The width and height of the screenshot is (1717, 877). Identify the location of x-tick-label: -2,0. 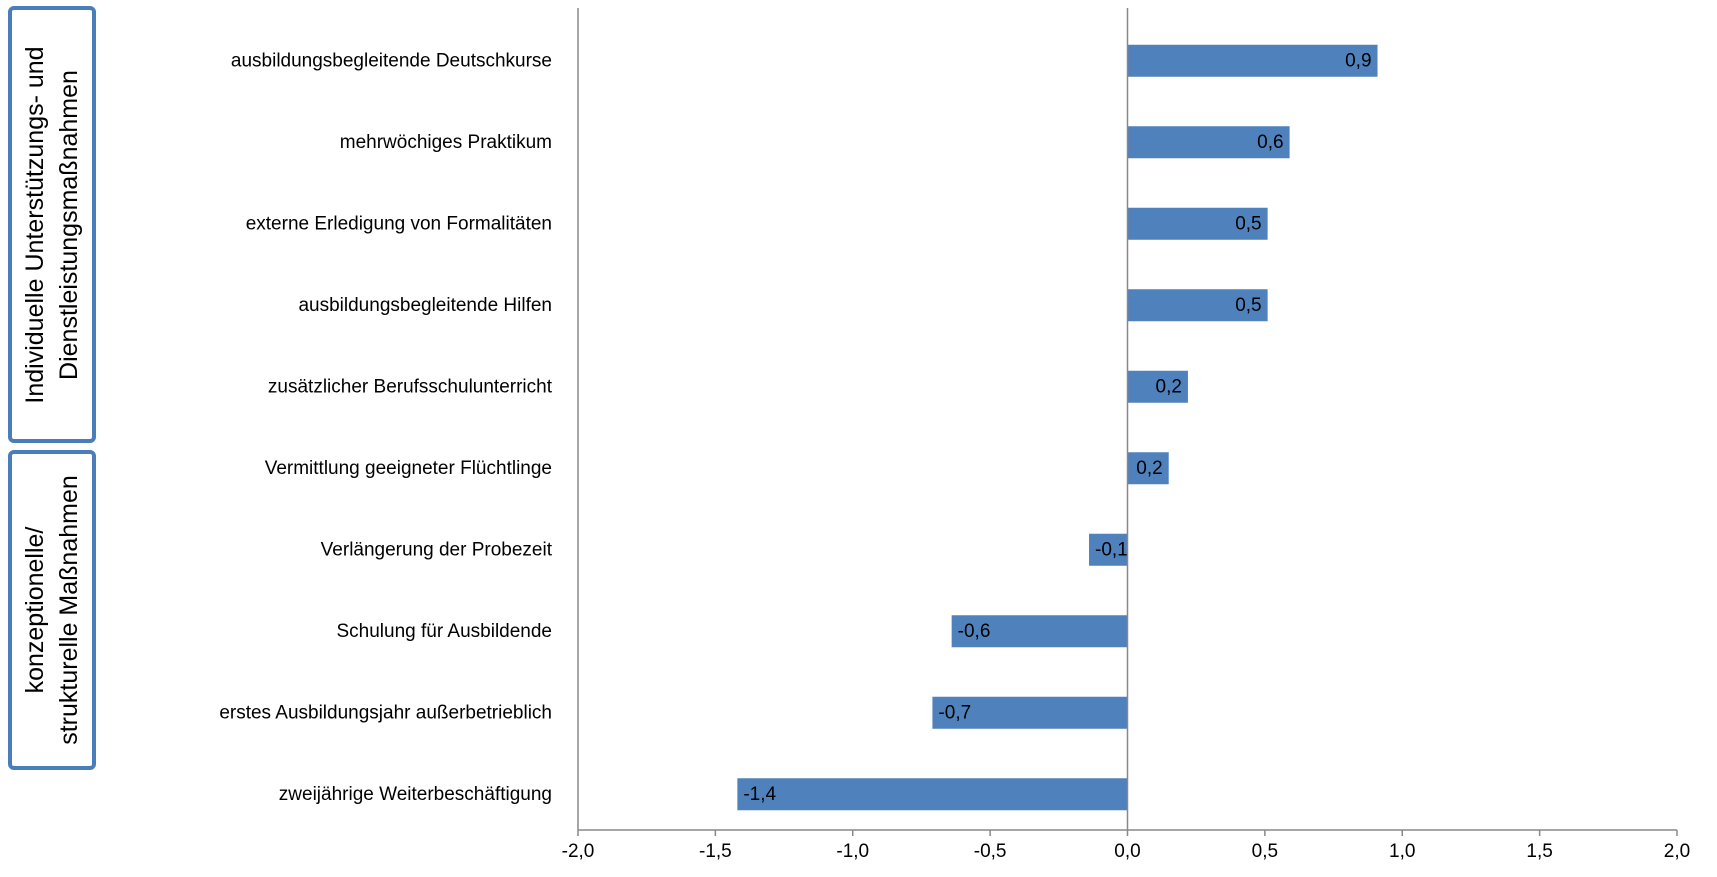
(578, 851).